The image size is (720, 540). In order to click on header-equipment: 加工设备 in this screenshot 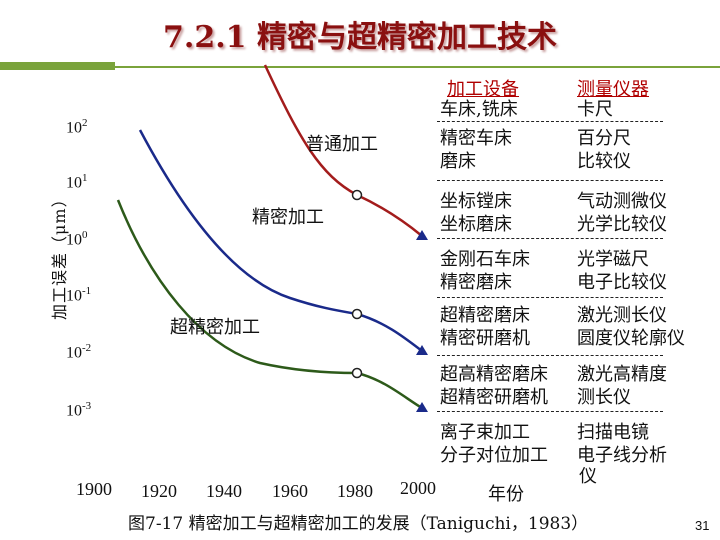, I will do `click(483, 89)`.